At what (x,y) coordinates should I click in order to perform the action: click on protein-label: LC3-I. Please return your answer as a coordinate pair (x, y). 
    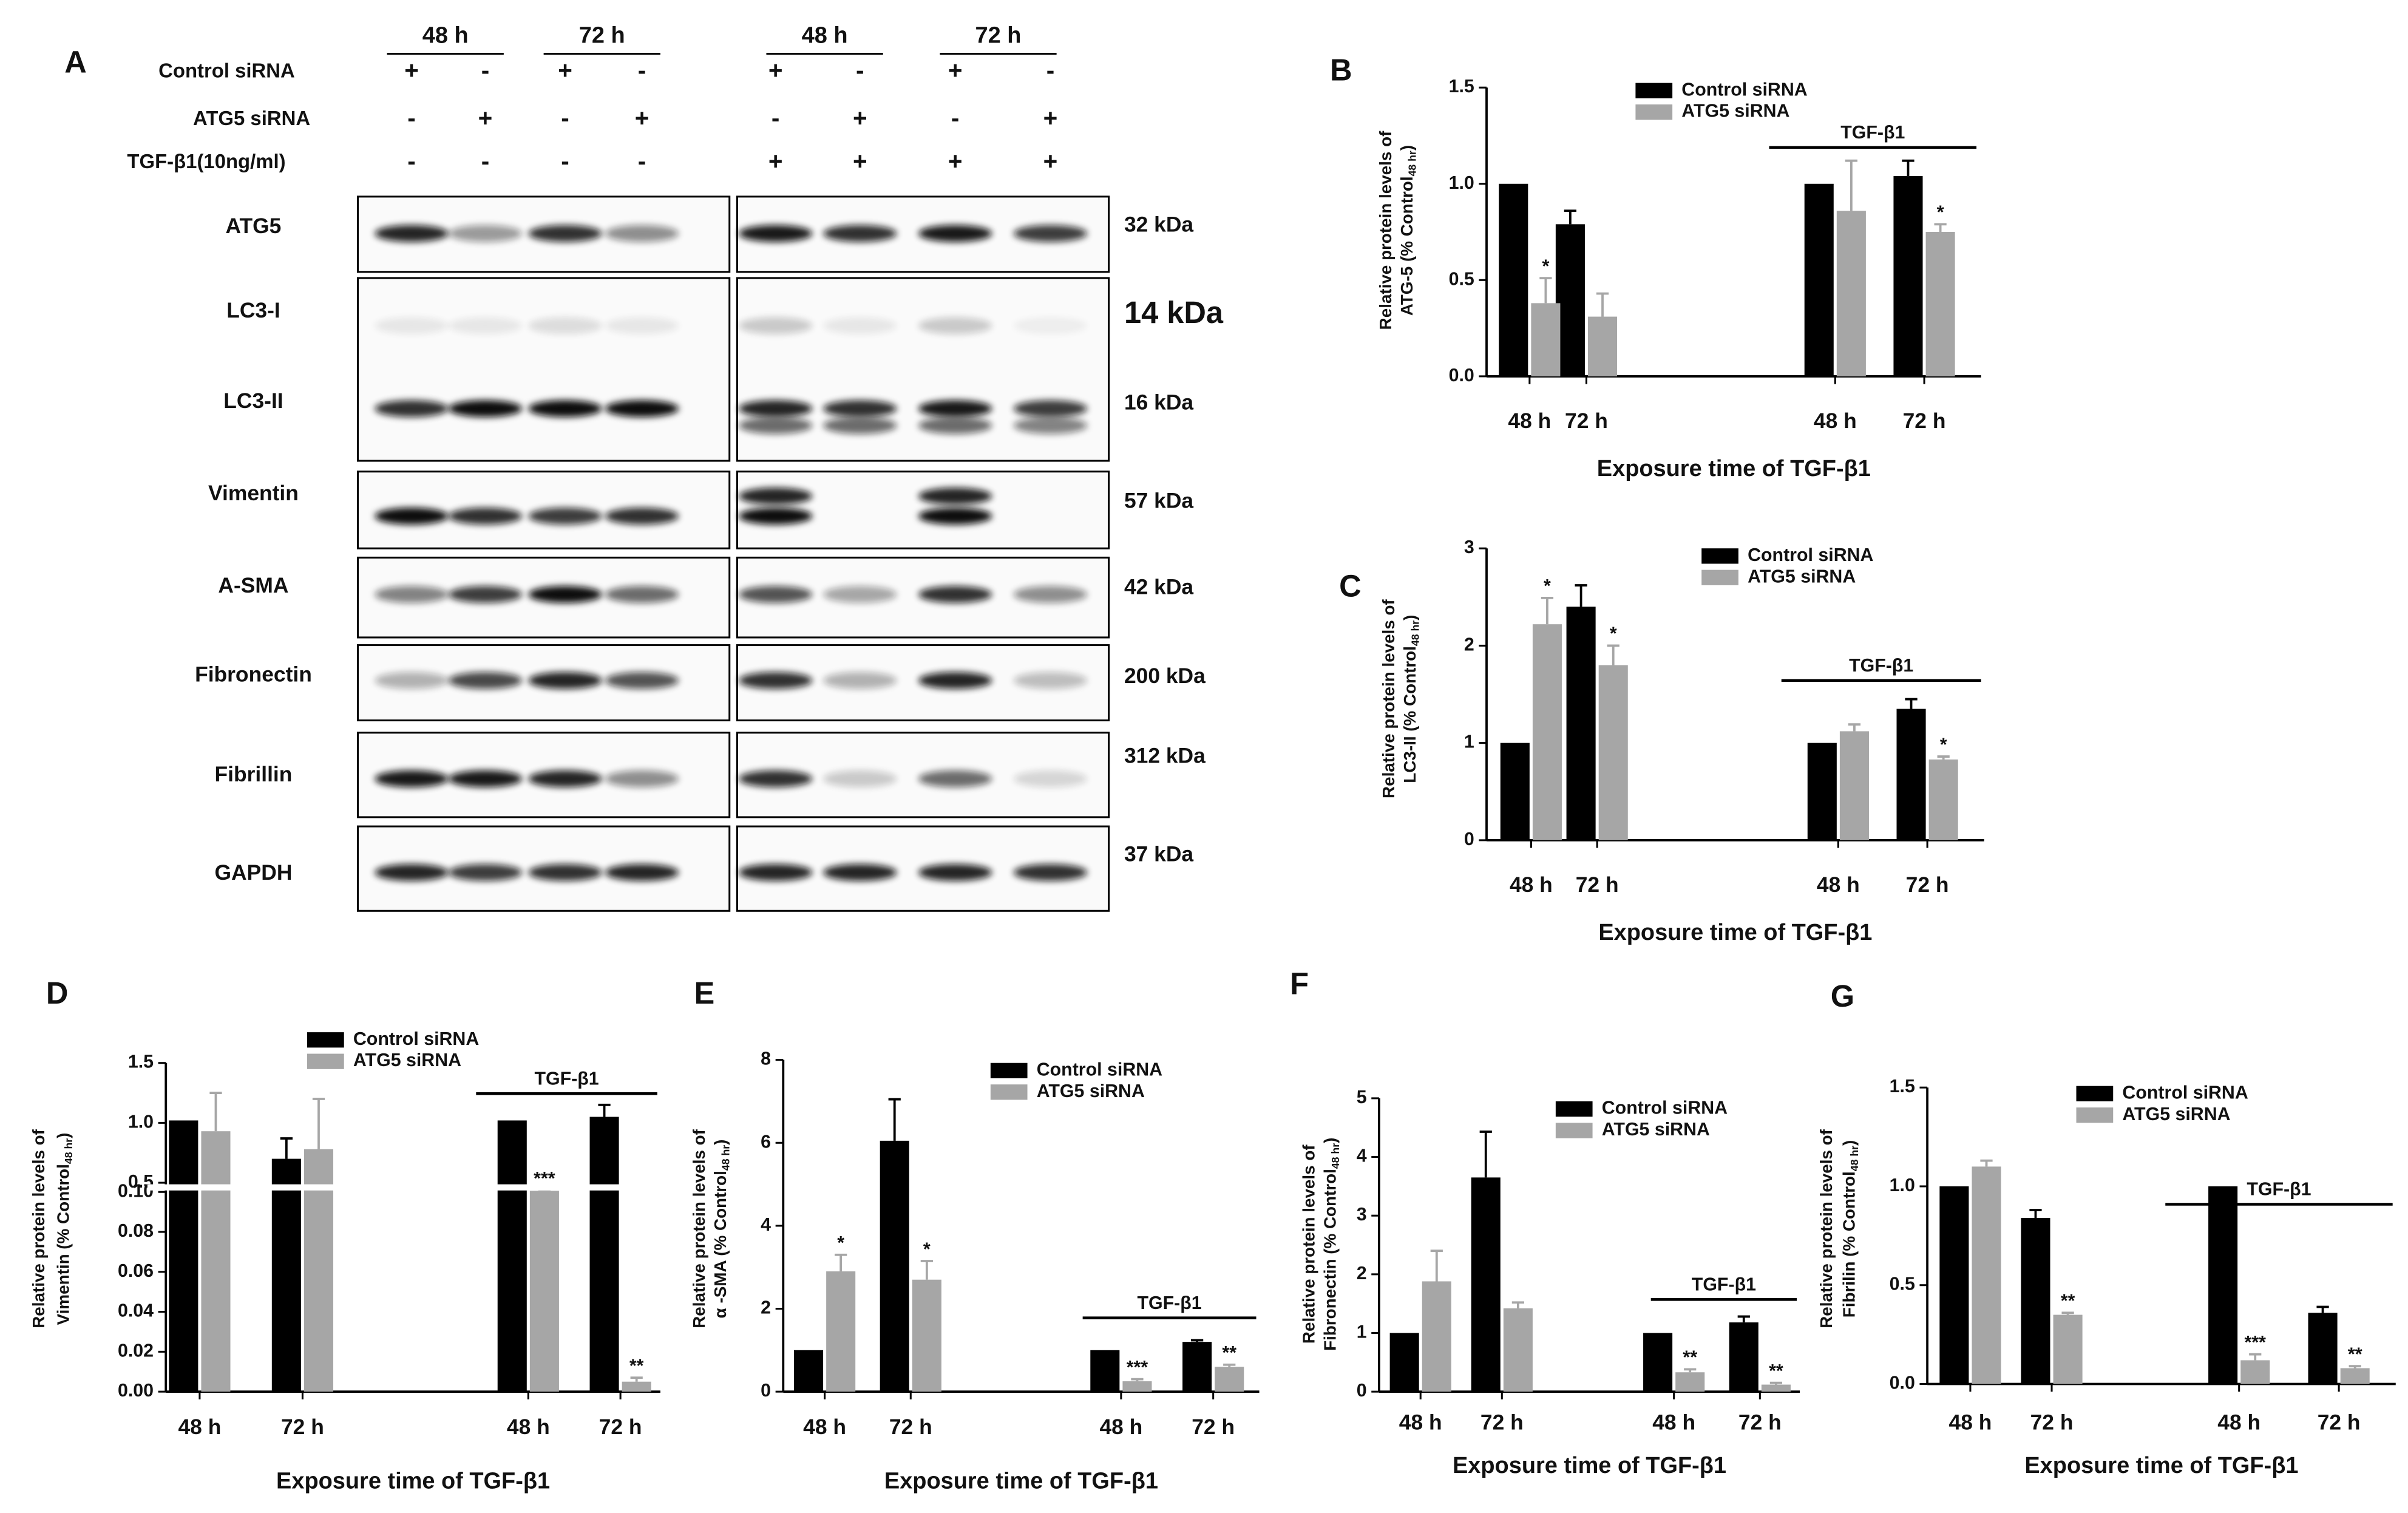
    Looking at the image, I should click on (253, 310).